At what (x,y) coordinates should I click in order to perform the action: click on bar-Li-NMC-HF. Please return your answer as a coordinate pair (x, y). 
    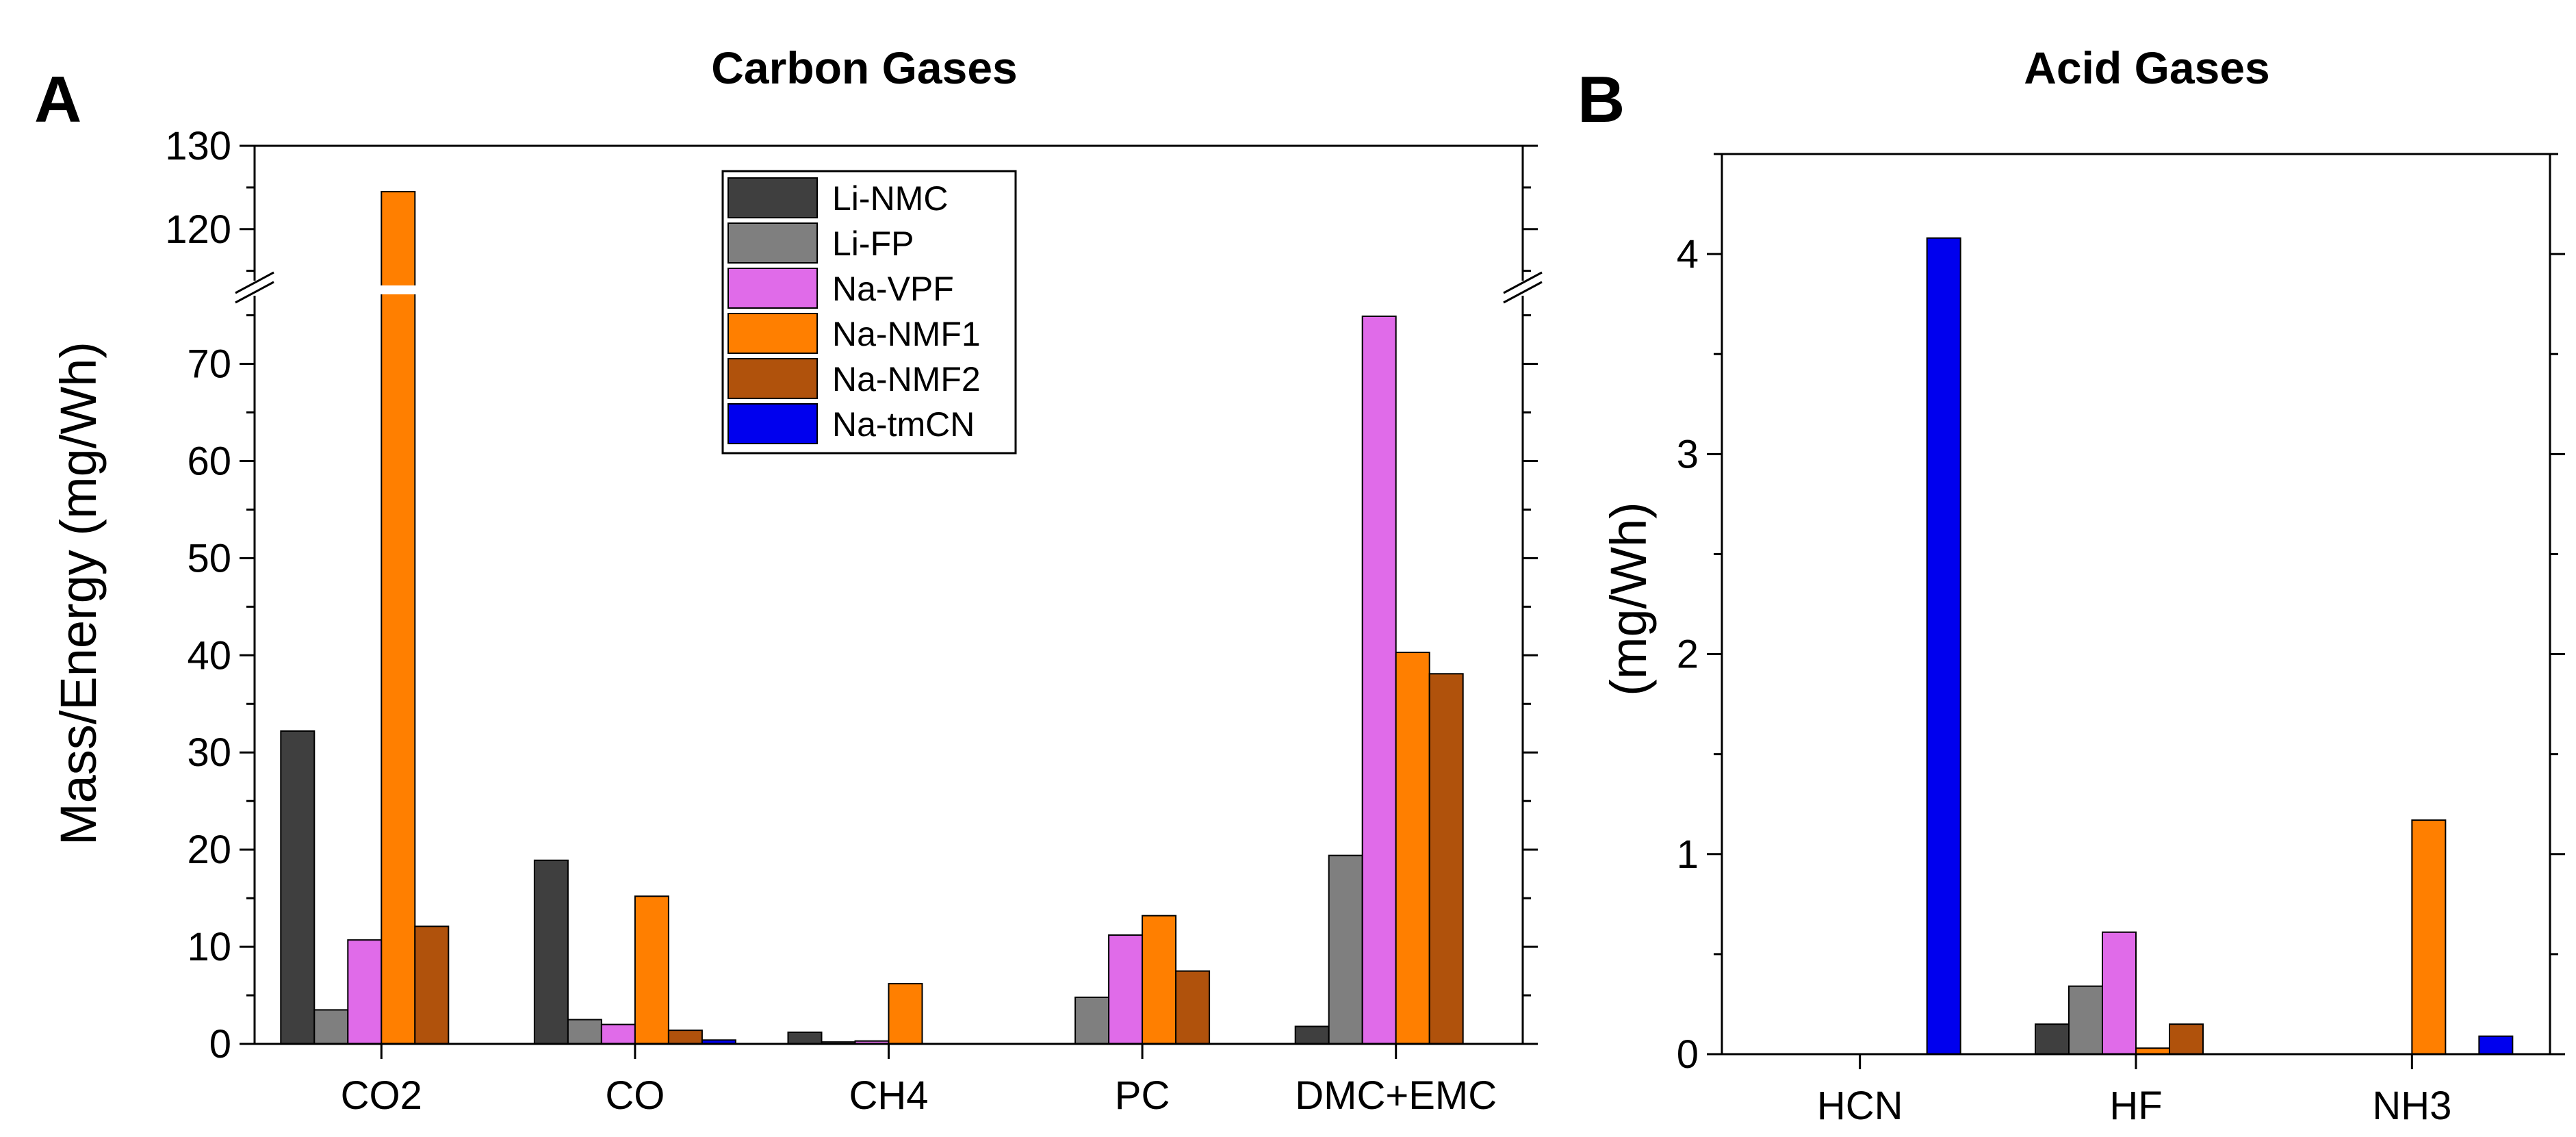
    Looking at the image, I should click on (2052, 1039).